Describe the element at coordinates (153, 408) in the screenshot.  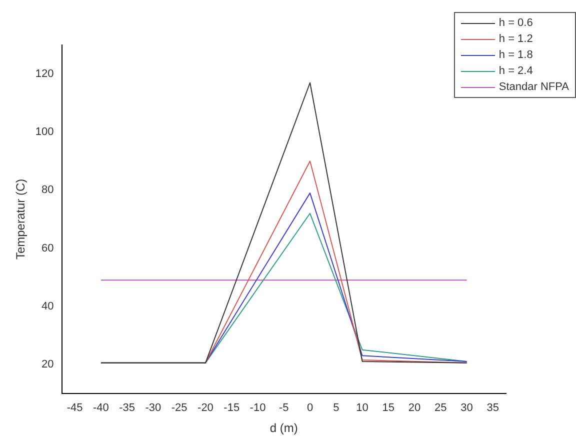
I see `x-tick-label: -30` at that location.